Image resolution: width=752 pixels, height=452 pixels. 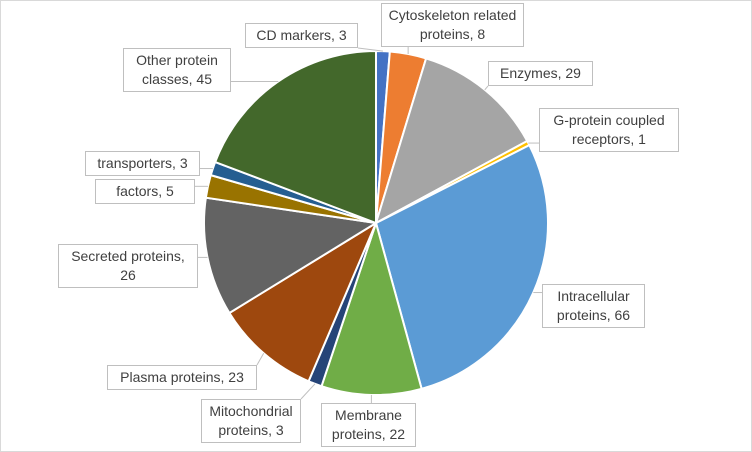 What do you see at coordinates (142, 163) in the screenshot?
I see `data-label: transporters, 3` at bounding box center [142, 163].